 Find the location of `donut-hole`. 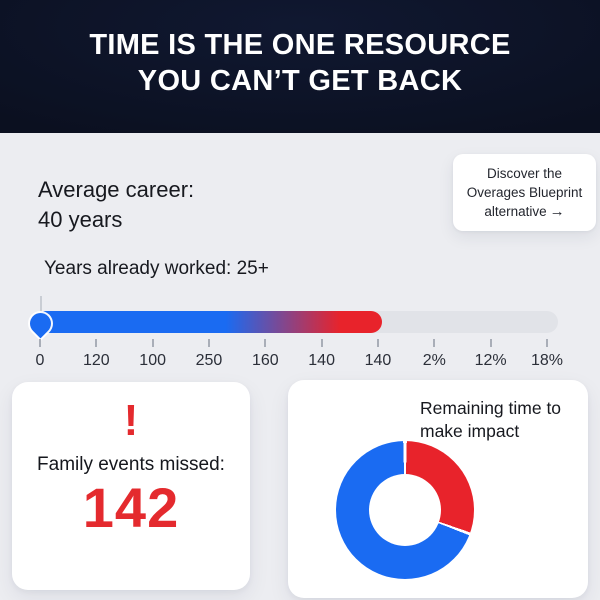

donut-hole is located at coordinates (405, 510).